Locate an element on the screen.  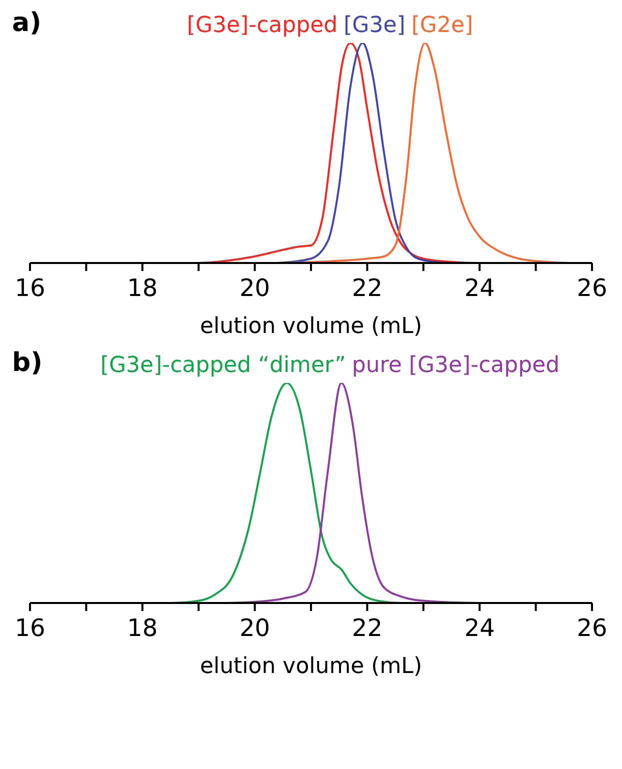
series-label: [G3e] is located at coordinates (375, 25).